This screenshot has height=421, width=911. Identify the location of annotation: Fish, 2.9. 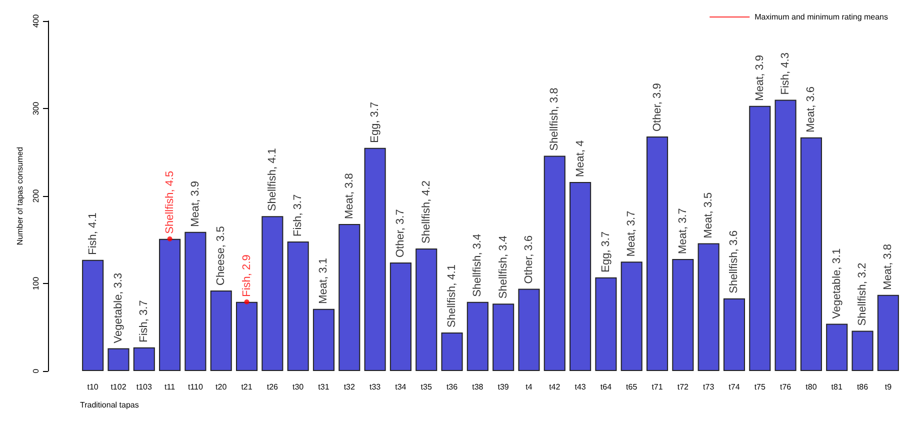
(246, 275).